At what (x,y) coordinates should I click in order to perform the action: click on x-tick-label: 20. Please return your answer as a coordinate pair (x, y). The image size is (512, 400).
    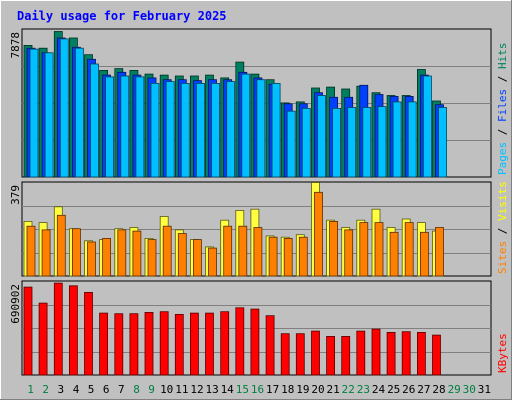
    Looking at the image, I should click on (317, 389).